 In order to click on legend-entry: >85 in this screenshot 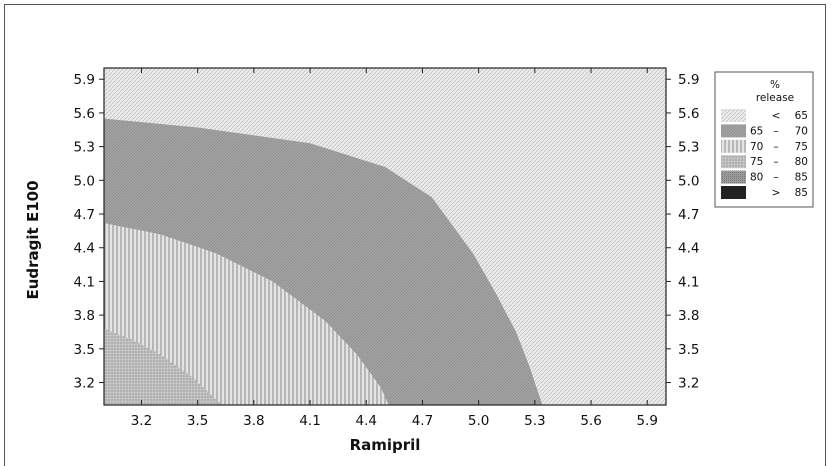, I will do `click(764, 192)`.